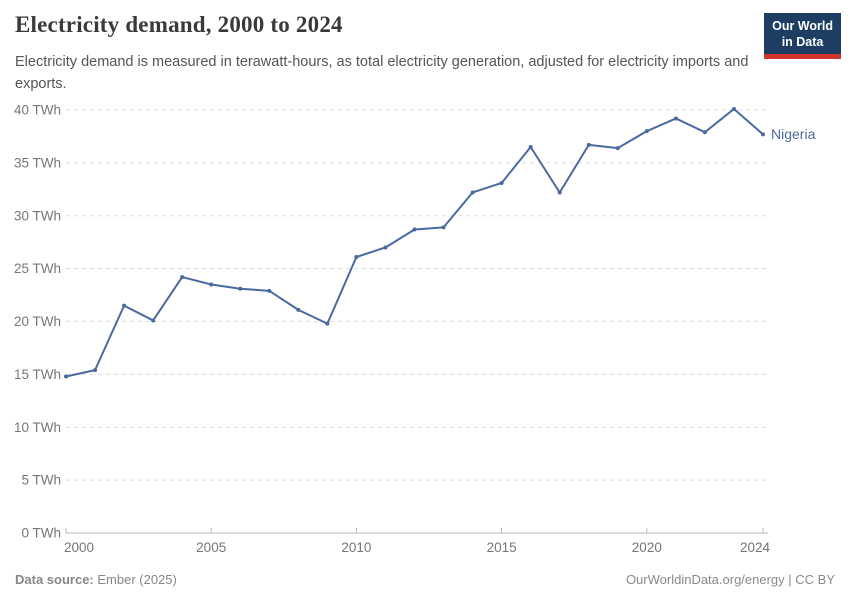 Image resolution: width=850 pixels, height=600 pixels. What do you see at coordinates (356, 256) in the screenshot?
I see `data-point-2010` at bounding box center [356, 256].